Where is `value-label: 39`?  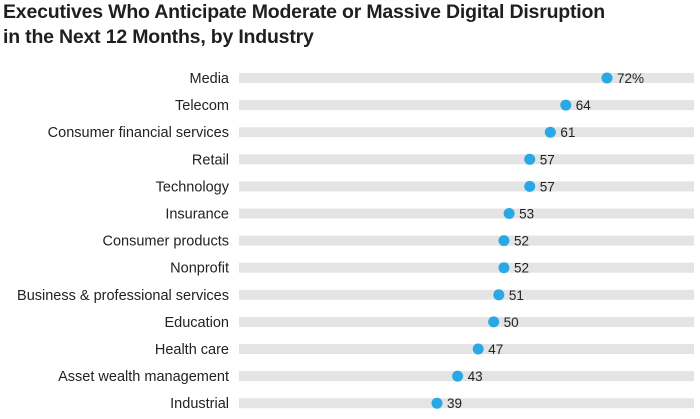 value-label: 39 is located at coordinates (454, 403).